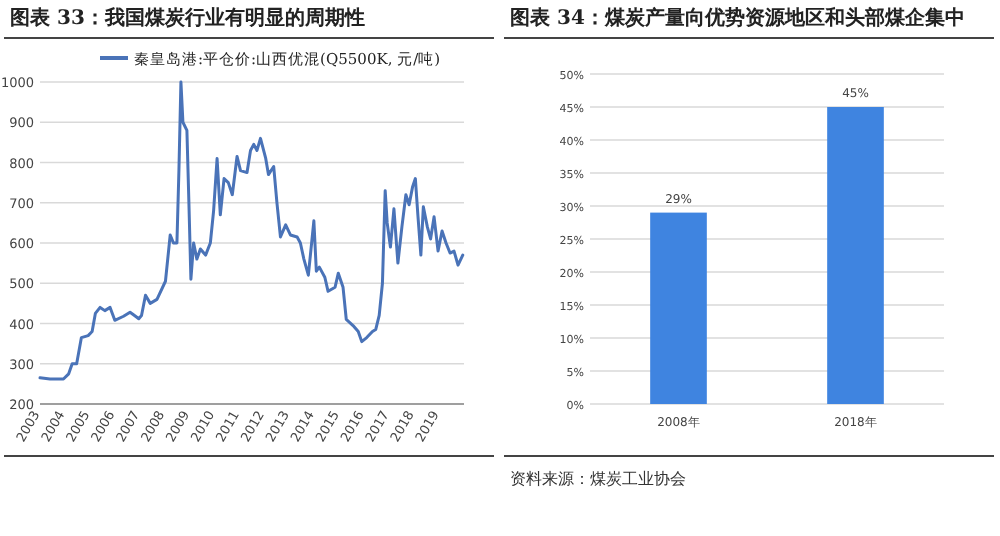 The height and width of the screenshot is (536, 1000). Describe the element at coordinates (187, 18) in the screenshot. I see `chart-title: 图表 33：我国煤炭行业有明显的周期性` at that location.